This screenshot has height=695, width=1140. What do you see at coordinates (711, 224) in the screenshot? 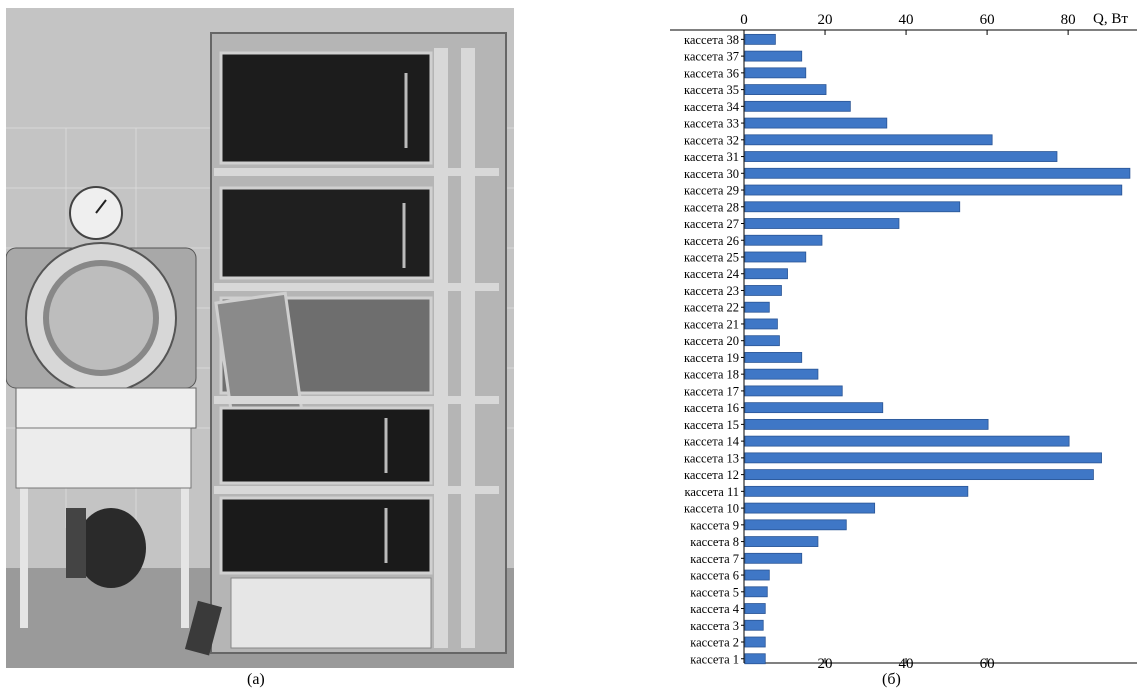
I see `category-label: кассета 27` at bounding box center [711, 224].